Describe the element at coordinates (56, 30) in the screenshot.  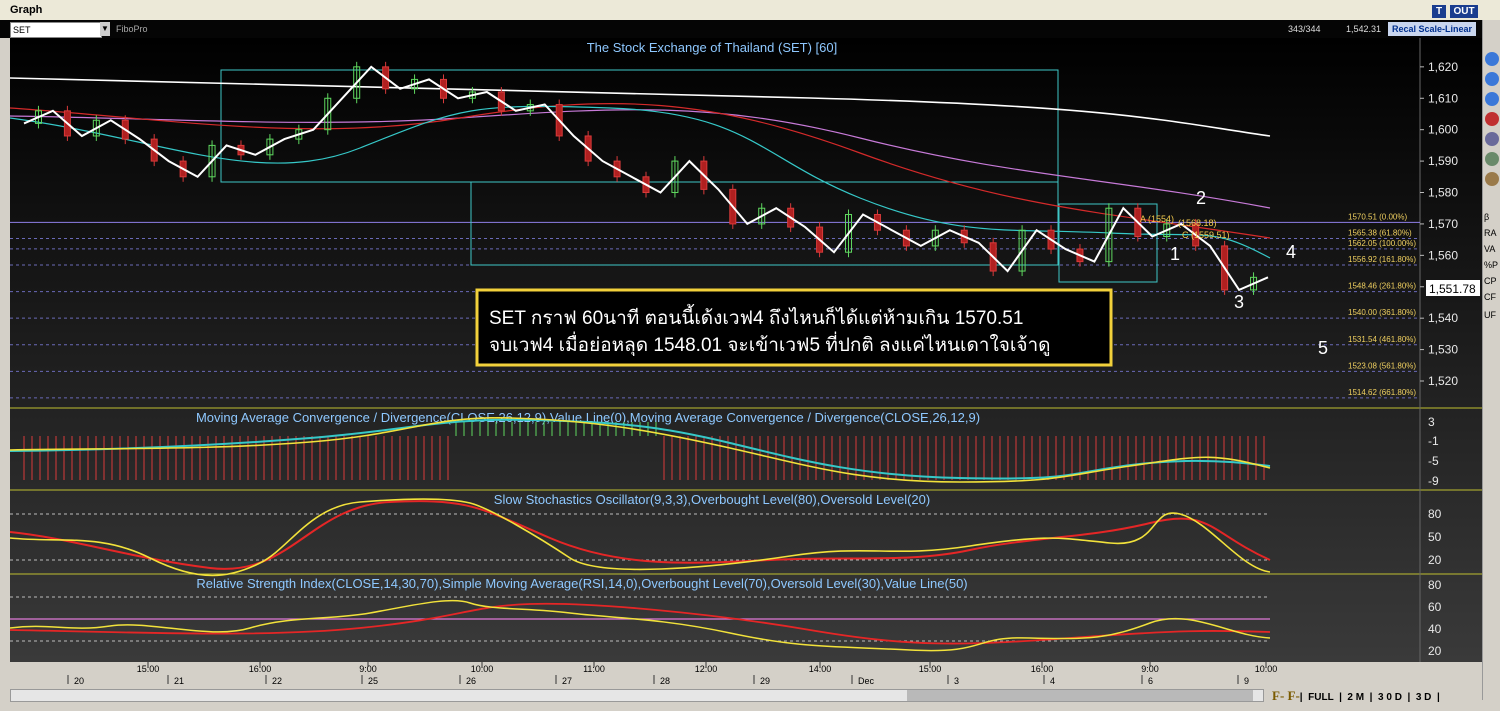
I see `symbol-input: SET` at that location.